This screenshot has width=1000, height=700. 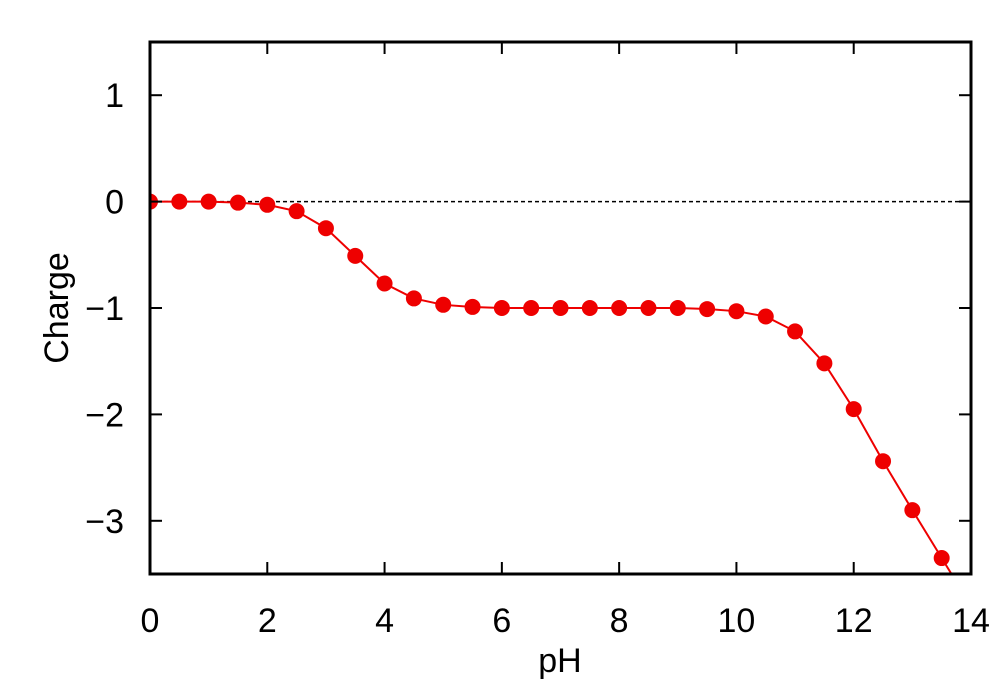 I want to click on x-tick-label: 2, so click(x=267, y=621).